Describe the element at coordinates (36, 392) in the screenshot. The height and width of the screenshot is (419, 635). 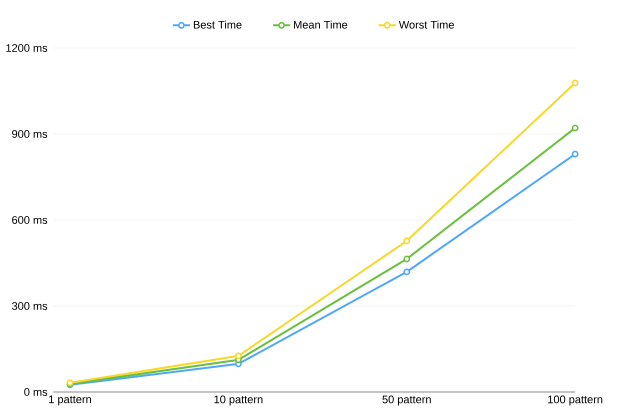
I see `y-tick-label: 0 ms` at that location.